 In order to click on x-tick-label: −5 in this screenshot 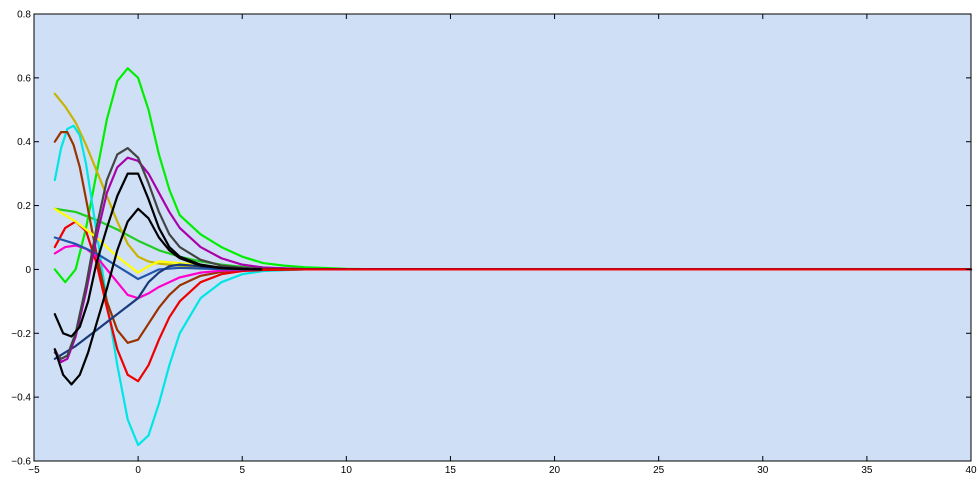, I will do `click(34, 470)`.